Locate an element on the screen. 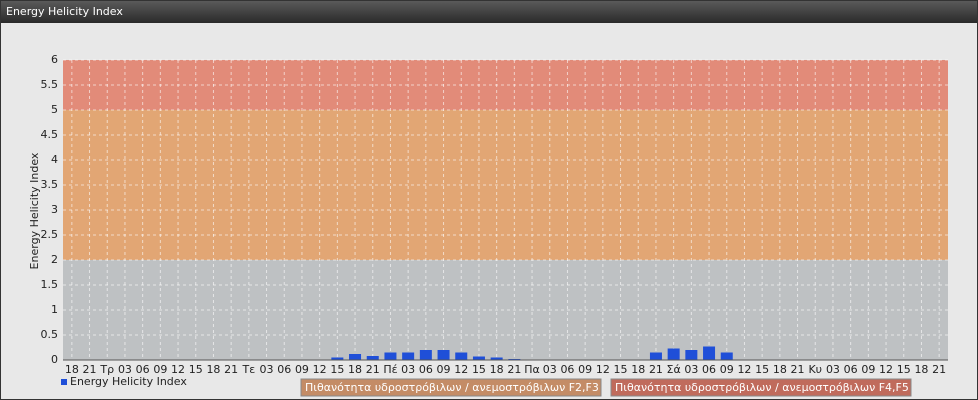 The image size is (978, 400). y-tick-label: 6 is located at coordinates (54, 59).